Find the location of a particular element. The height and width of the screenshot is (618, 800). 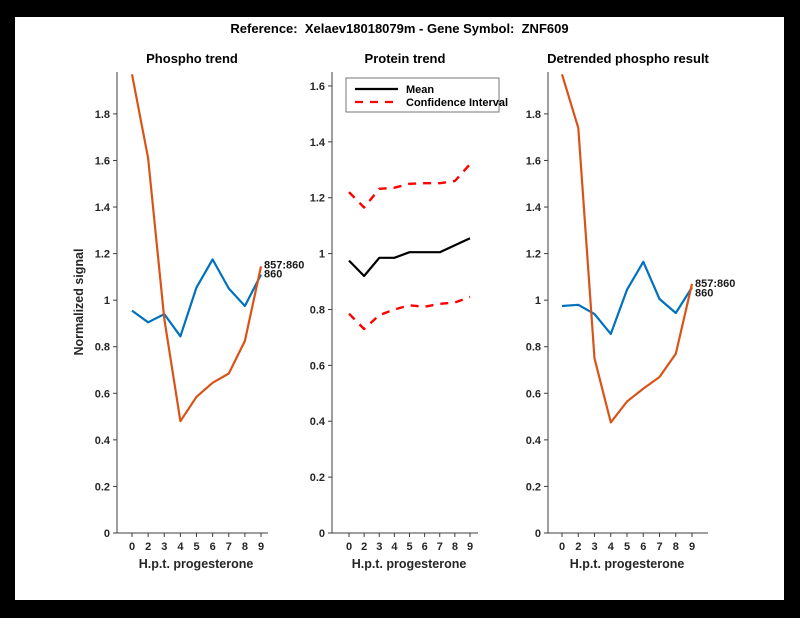

x-axis-label-protein: H.p.t. progesterone is located at coordinates (409, 564).